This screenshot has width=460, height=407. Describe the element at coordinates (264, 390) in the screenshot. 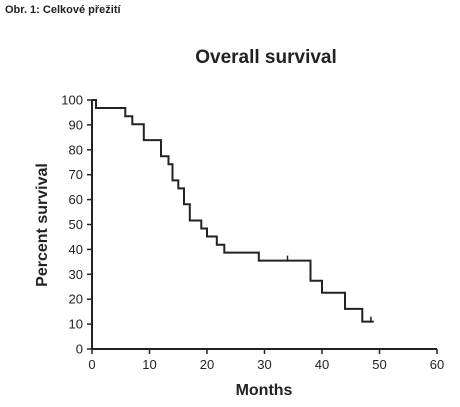

I see `x-axis-label: Months` at that location.